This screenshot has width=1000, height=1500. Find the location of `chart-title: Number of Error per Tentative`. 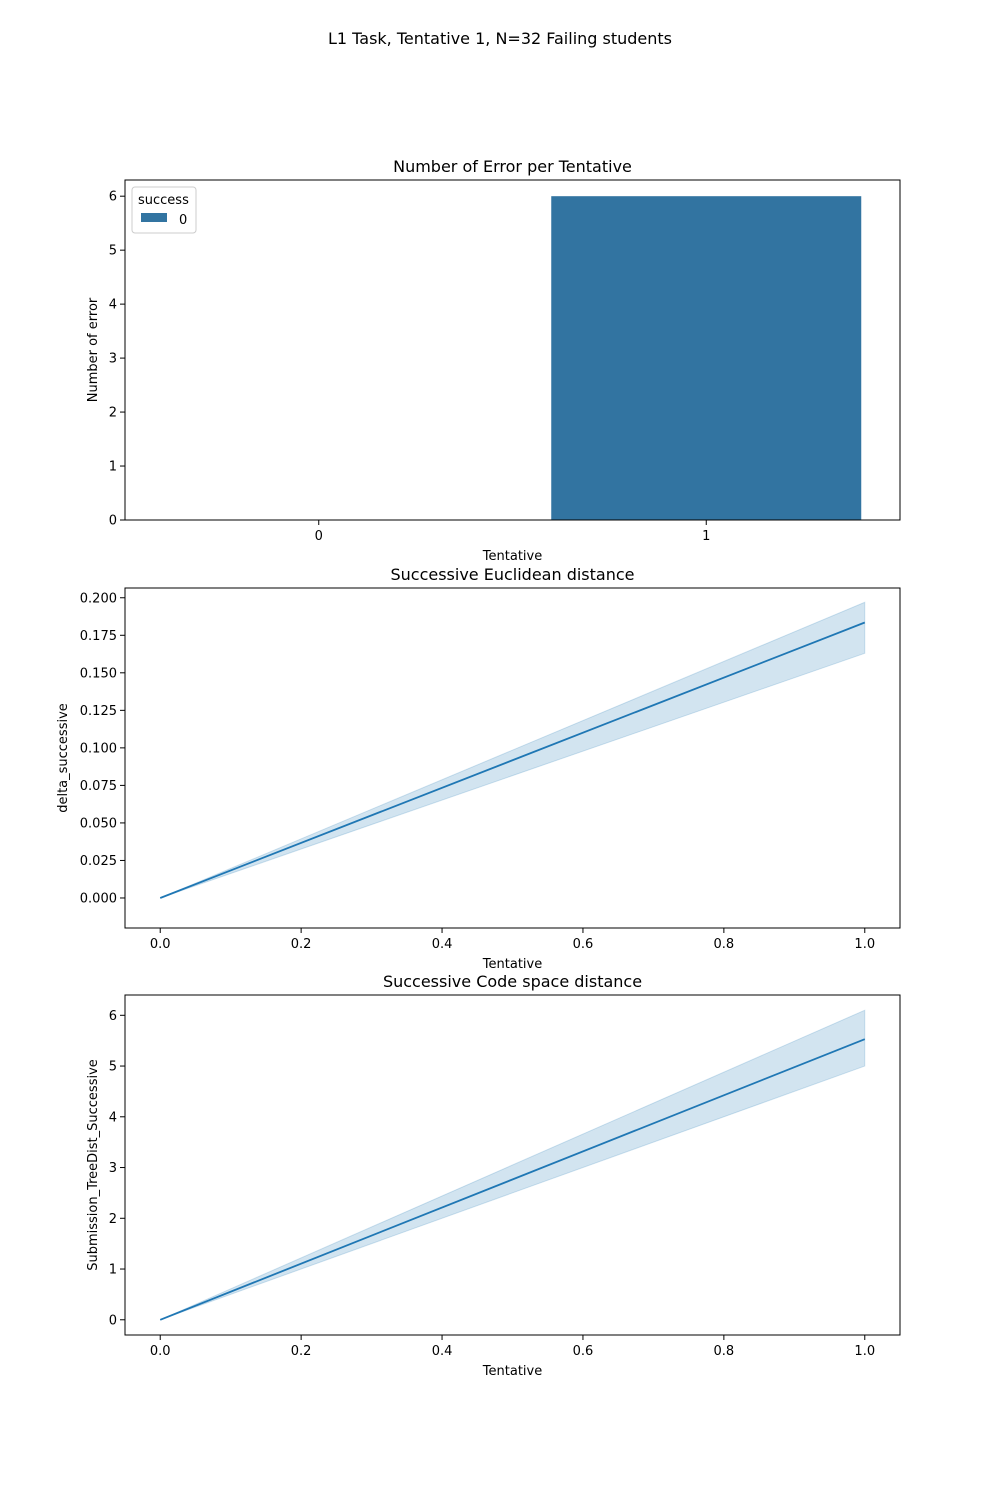

chart-title: Number of Error per Tentative is located at coordinates (512, 166).